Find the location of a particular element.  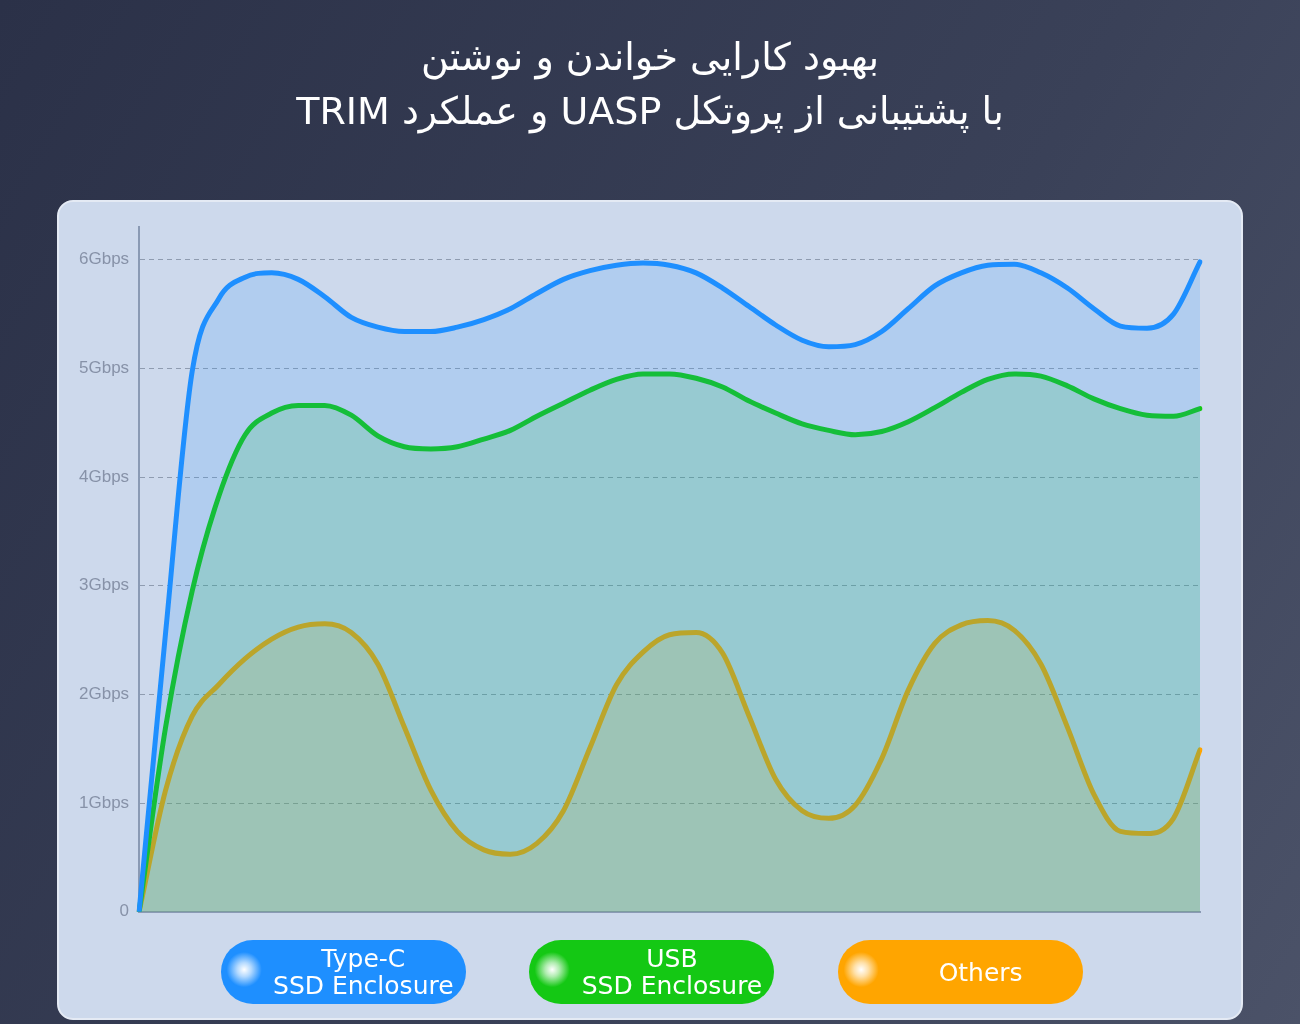

y-tick-label: 5Gbps is located at coordinates (104, 368).